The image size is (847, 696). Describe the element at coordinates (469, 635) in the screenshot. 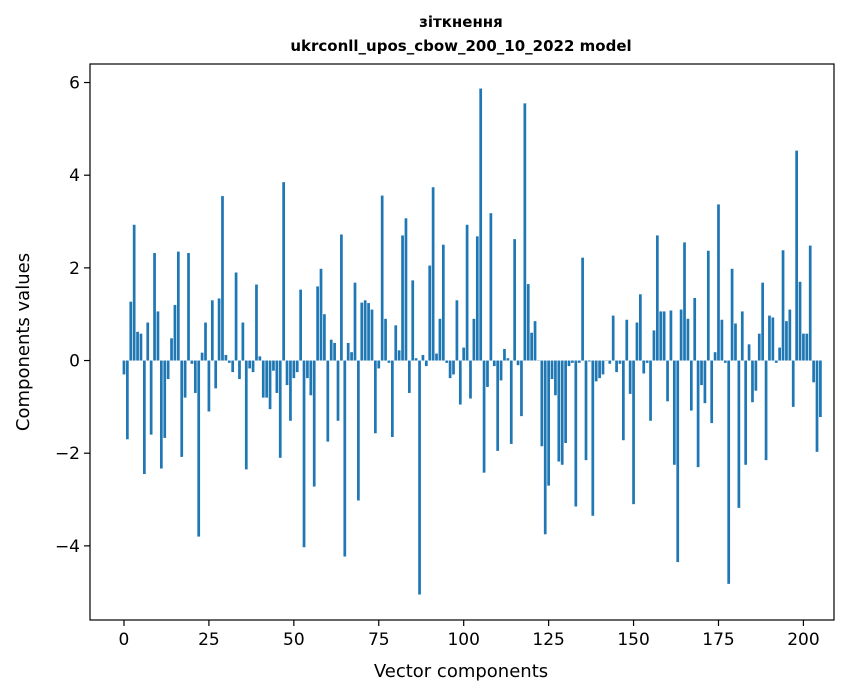

I see `x-axis-ticks: 0 25 50 75 100 125 150 175 200` at that location.